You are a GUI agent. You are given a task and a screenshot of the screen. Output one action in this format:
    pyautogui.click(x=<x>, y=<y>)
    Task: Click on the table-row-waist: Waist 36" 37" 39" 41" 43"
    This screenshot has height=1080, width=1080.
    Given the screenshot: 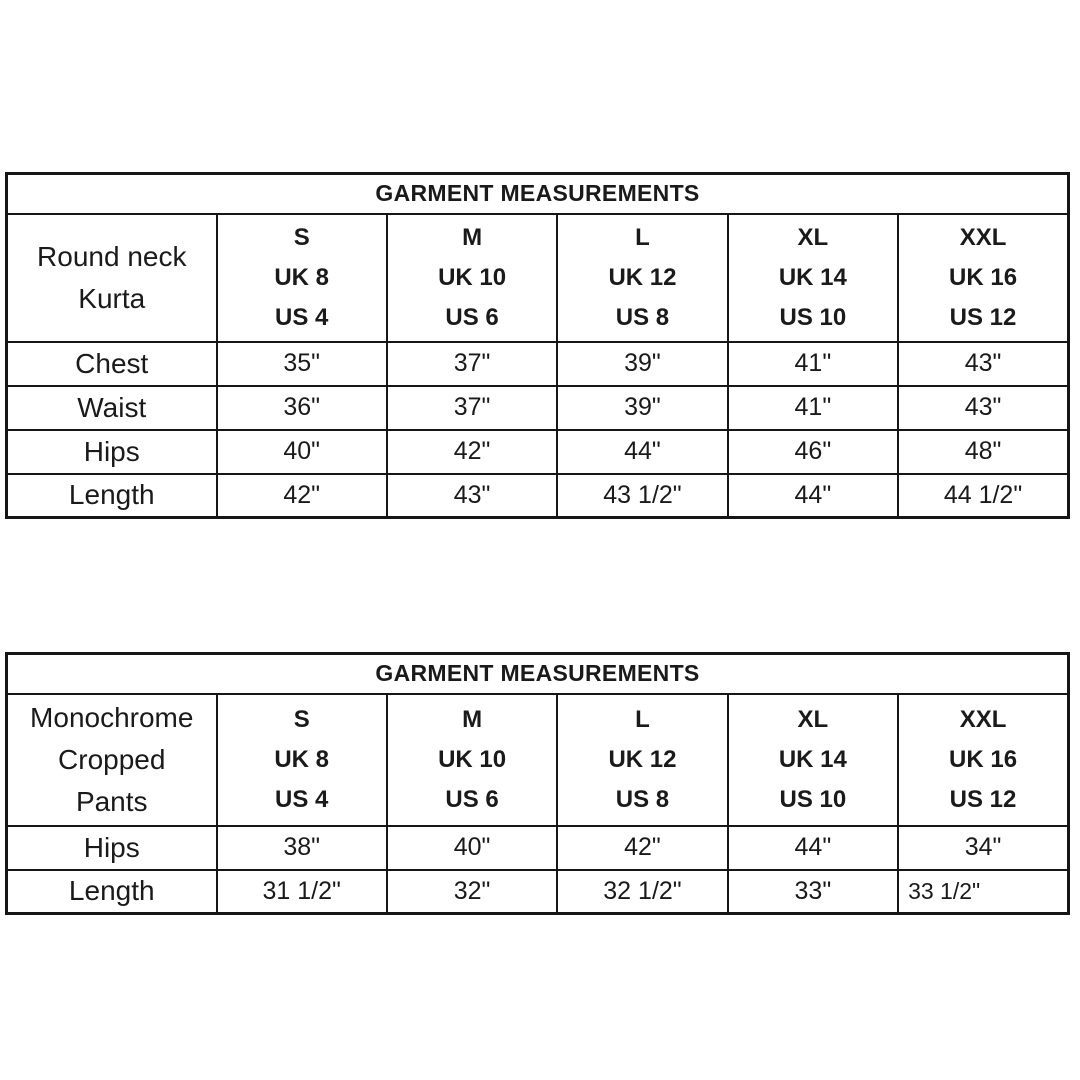 What is the action you would take?
    pyautogui.click(x=537, y=407)
    